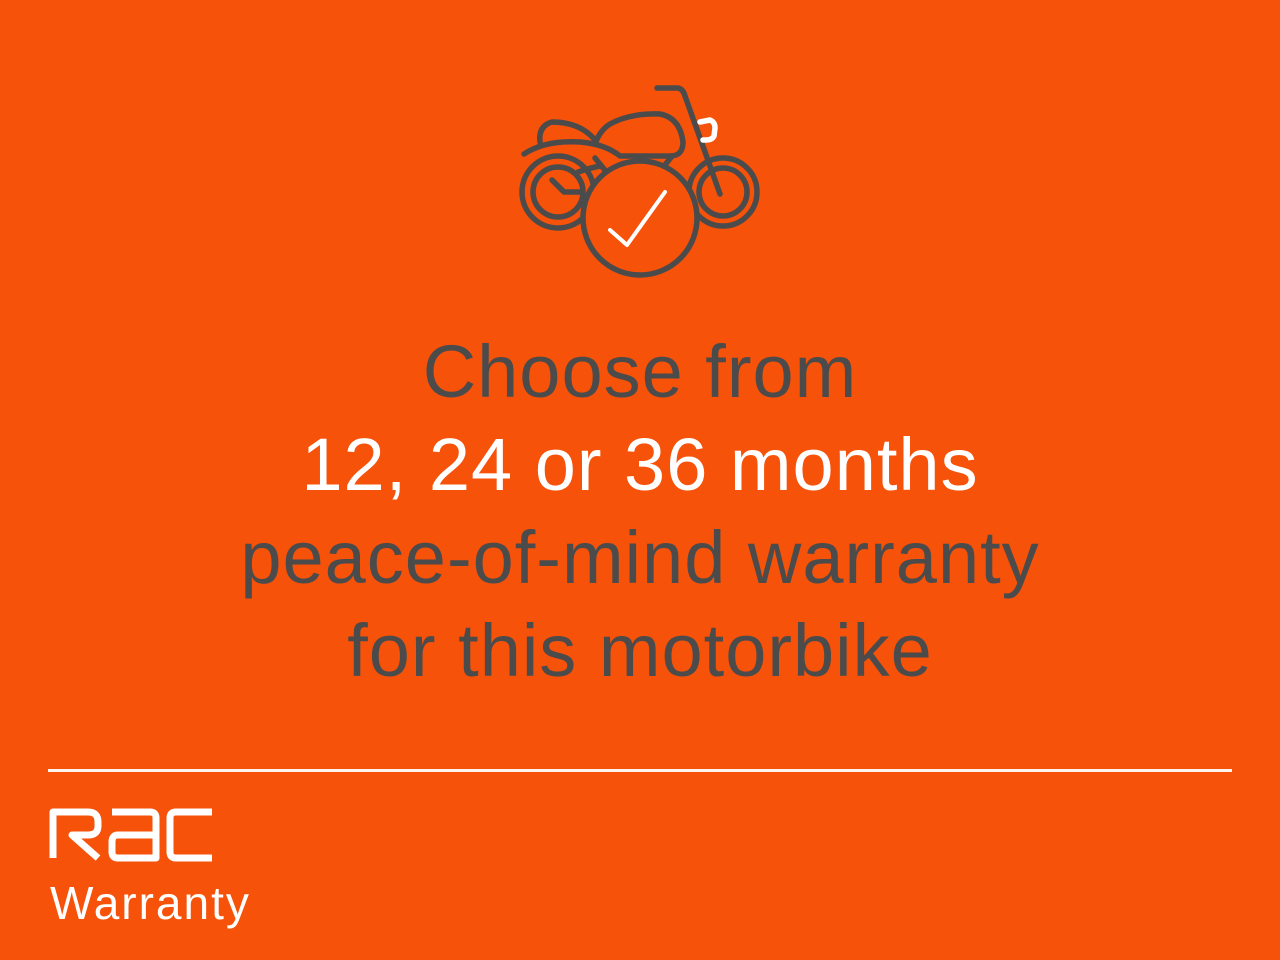  Describe the element at coordinates (640, 464) in the screenshot. I see `headline-line-2-highlight: 12, 24 or 36 months` at that location.